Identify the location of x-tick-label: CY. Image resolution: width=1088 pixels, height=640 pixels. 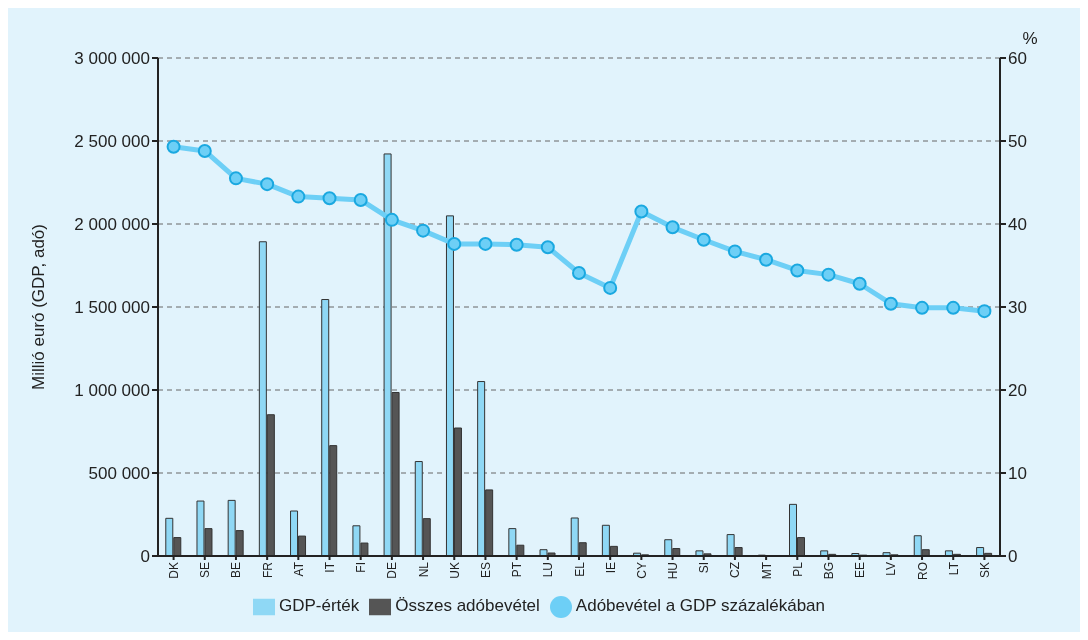
(641, 570).